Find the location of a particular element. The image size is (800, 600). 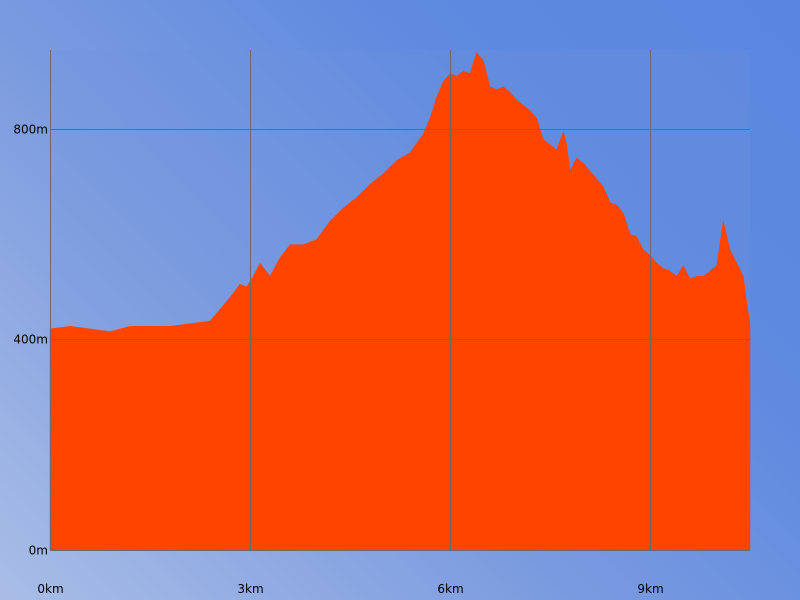

y-tick-label: 400m is located at coordinates (30, 340).